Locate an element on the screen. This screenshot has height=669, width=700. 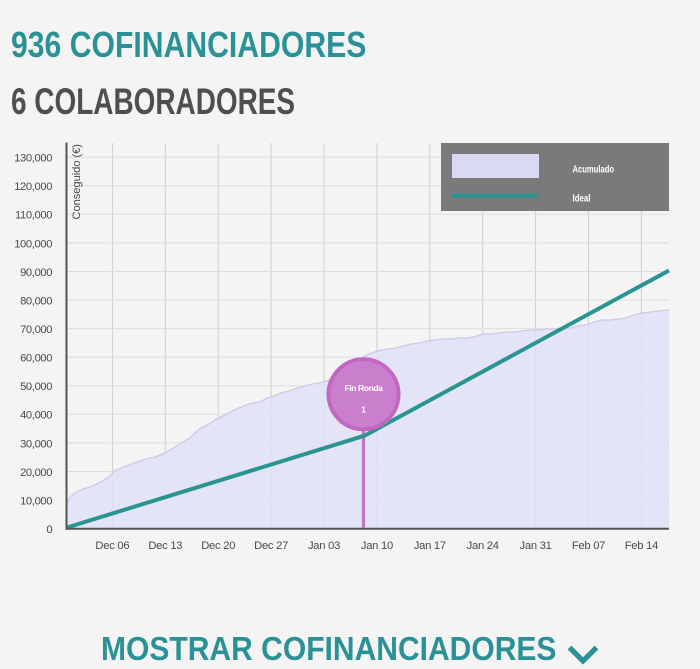
svg-text: Jan 24 is located at coordinates (483, 546).